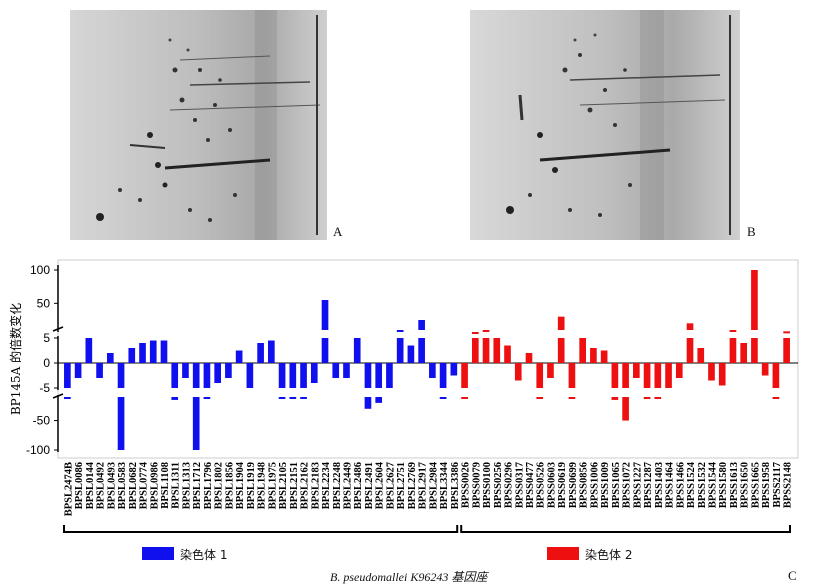 The height and width of the screenshot is (587, 814). What do you see at coordinates (766, 485) in the screenshot?
I see `x-tick-label: BPSS1958` at bounding box center [766, 485].